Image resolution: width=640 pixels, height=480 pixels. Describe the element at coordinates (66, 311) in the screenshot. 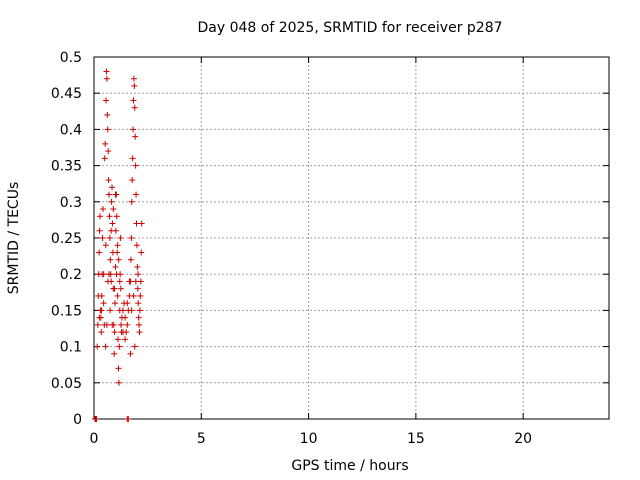

I see `y-tick-label: 0.15` at that location.